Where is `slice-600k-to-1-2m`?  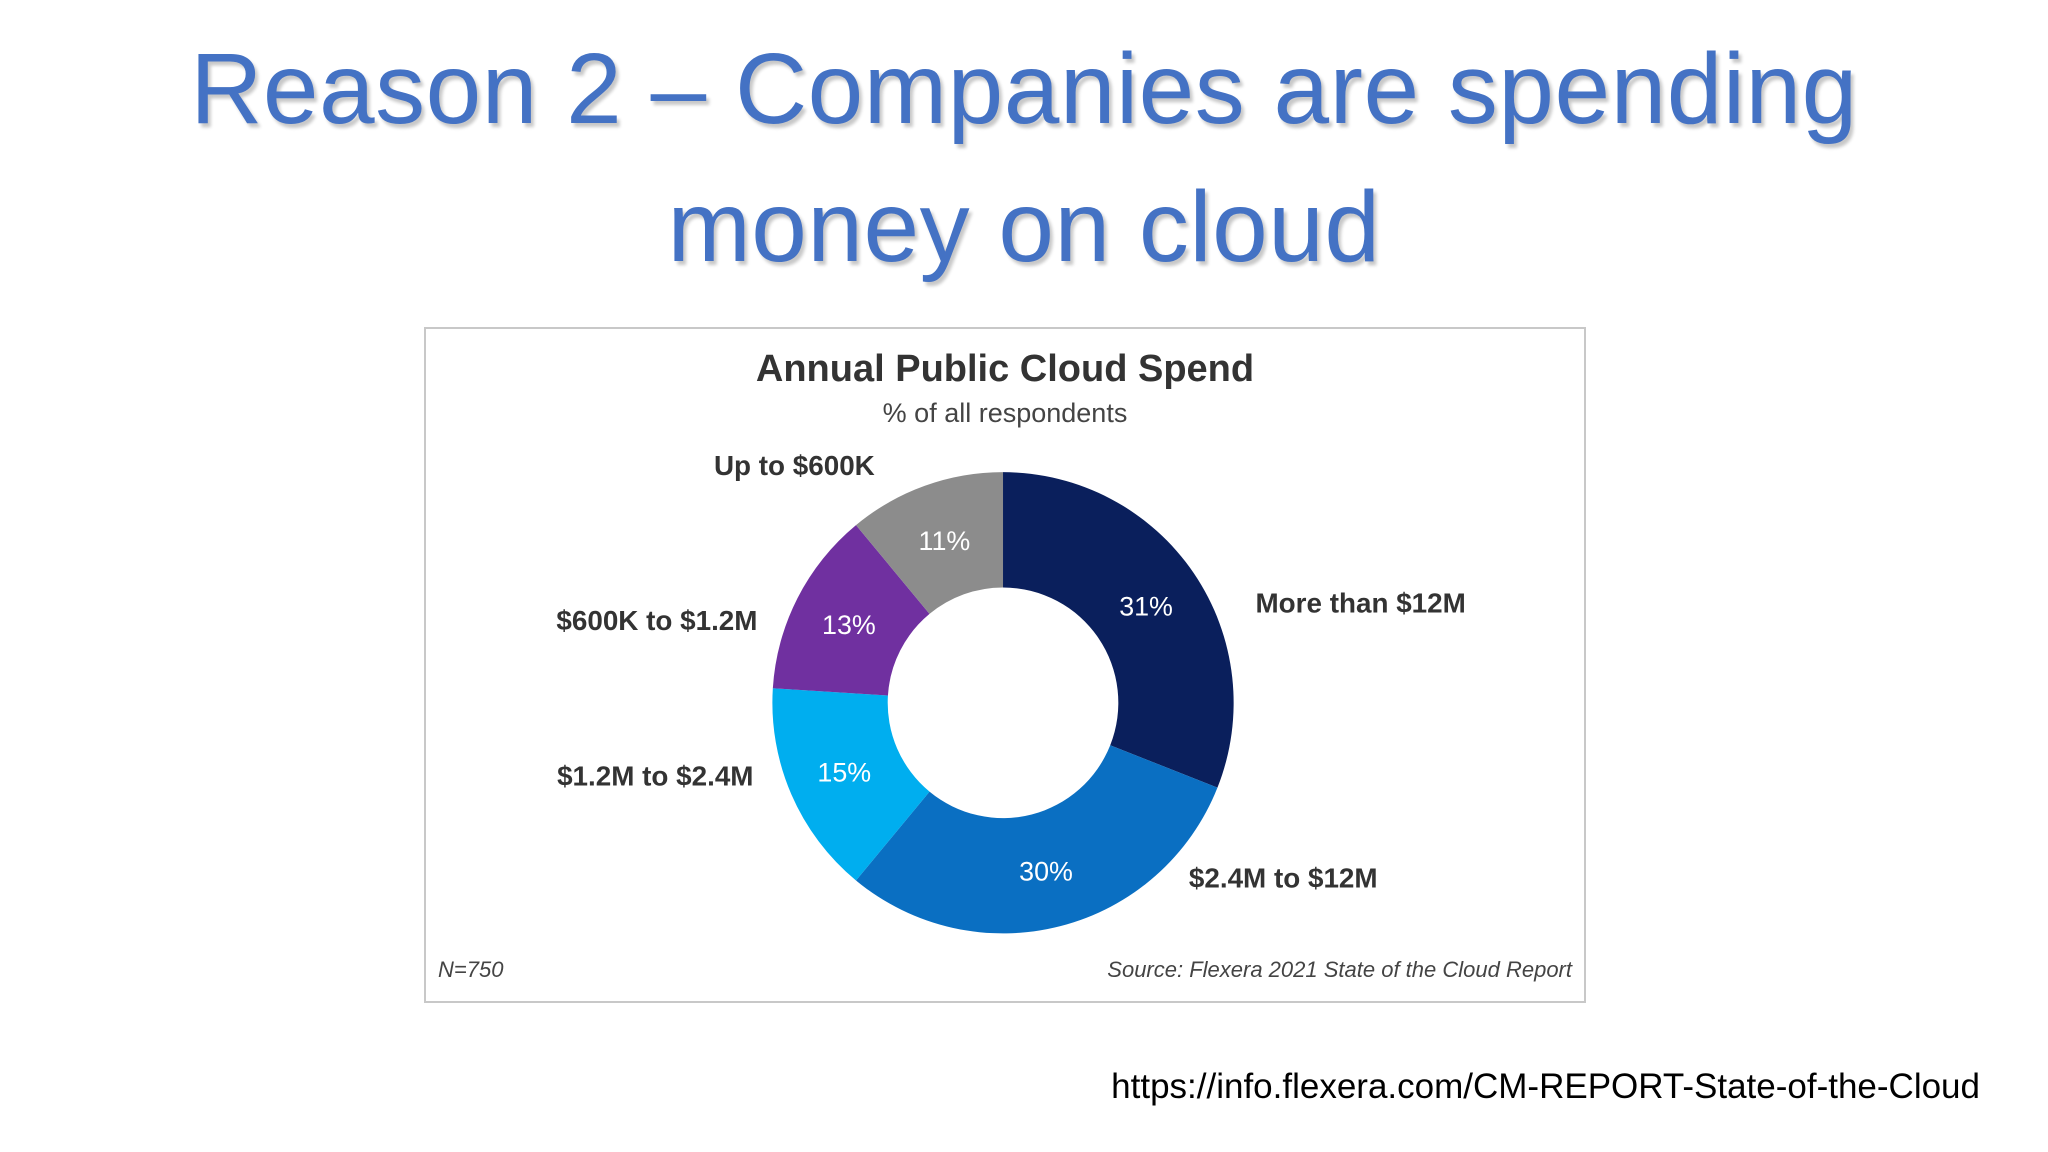 slice-600k-to-1-2m is located at coordinates (851, 610).